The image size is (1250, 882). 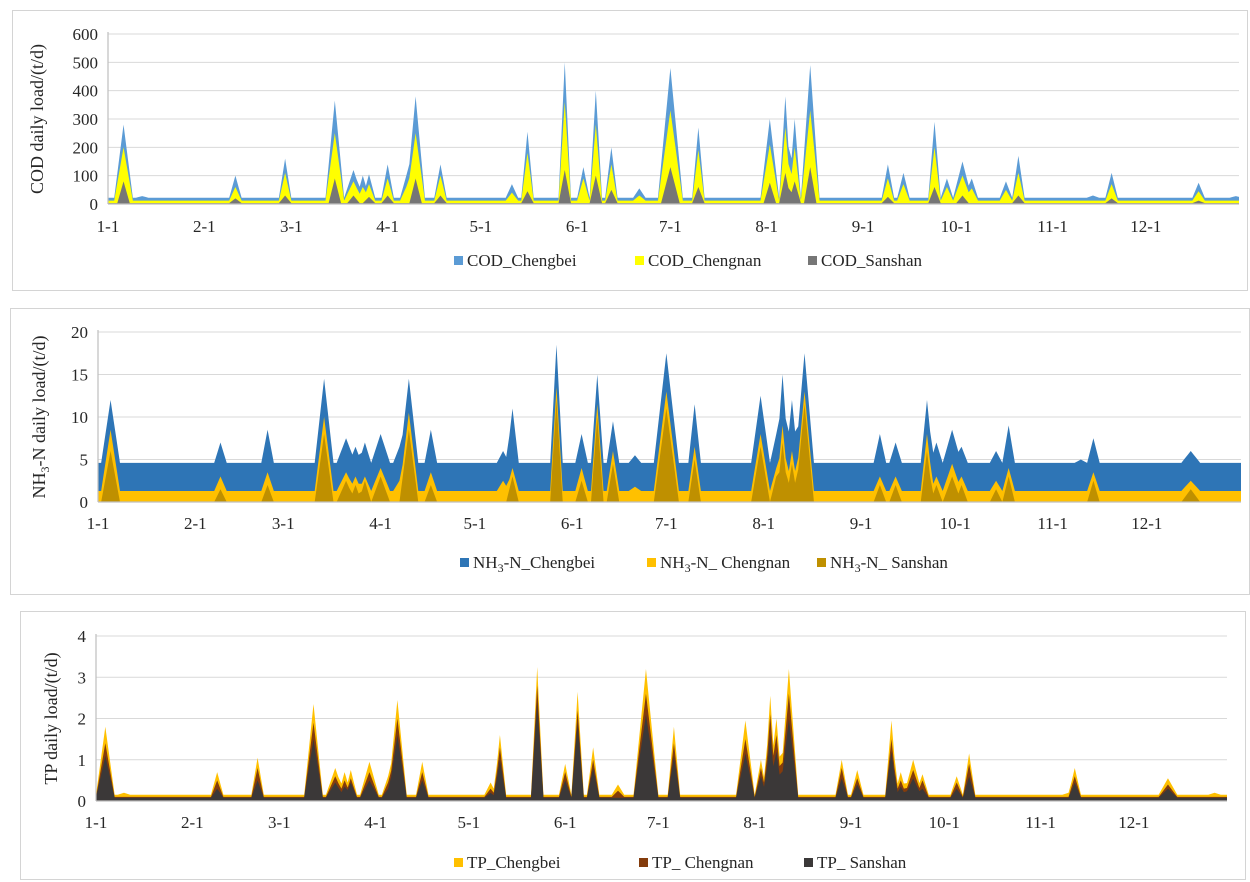 What do you see at coordinates (79, 417) in the screenshot?
I see `y-tick-label: 10` at bounding box center [79, 417].